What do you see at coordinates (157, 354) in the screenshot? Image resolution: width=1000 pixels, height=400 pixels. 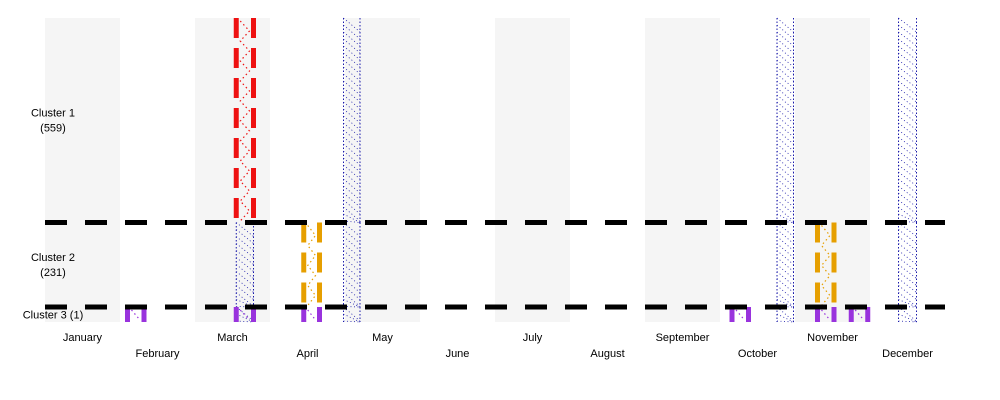 I see `month-label-february: February` at bounding box center [157, 354].